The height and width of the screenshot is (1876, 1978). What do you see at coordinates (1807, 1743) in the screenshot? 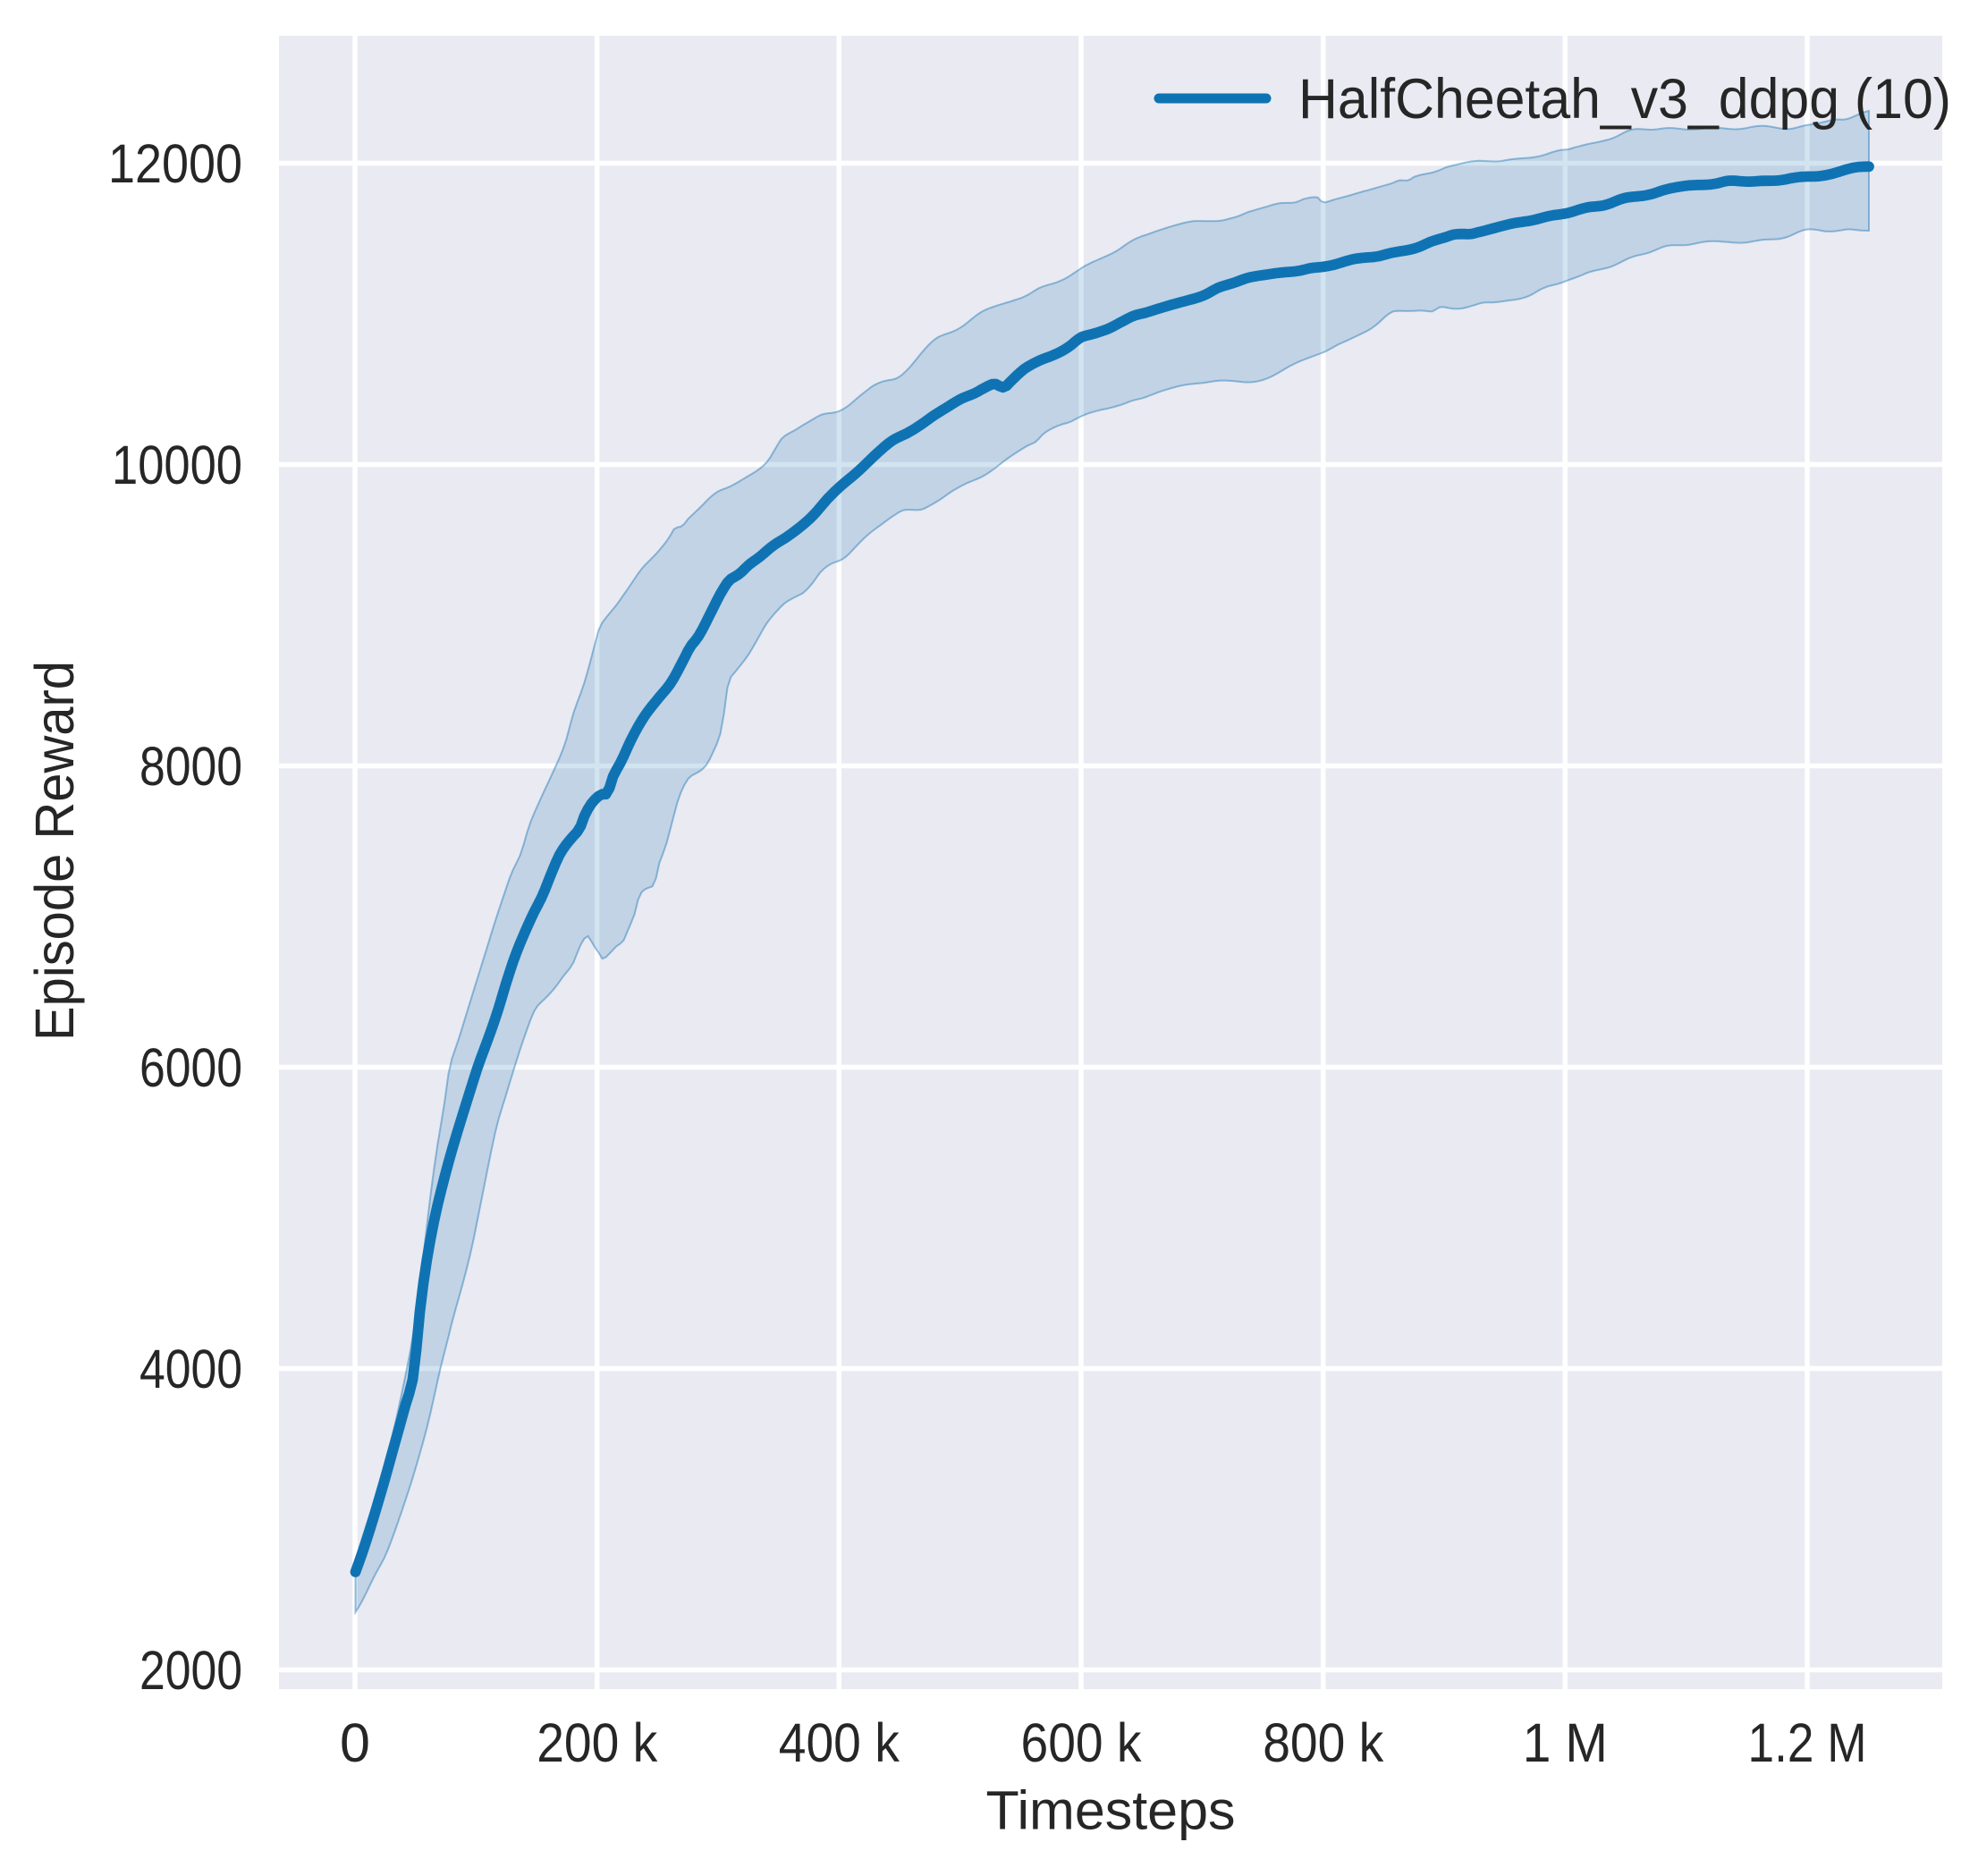
I see `svg-text: 1.2 M` at bounding box center [1807, 1743].